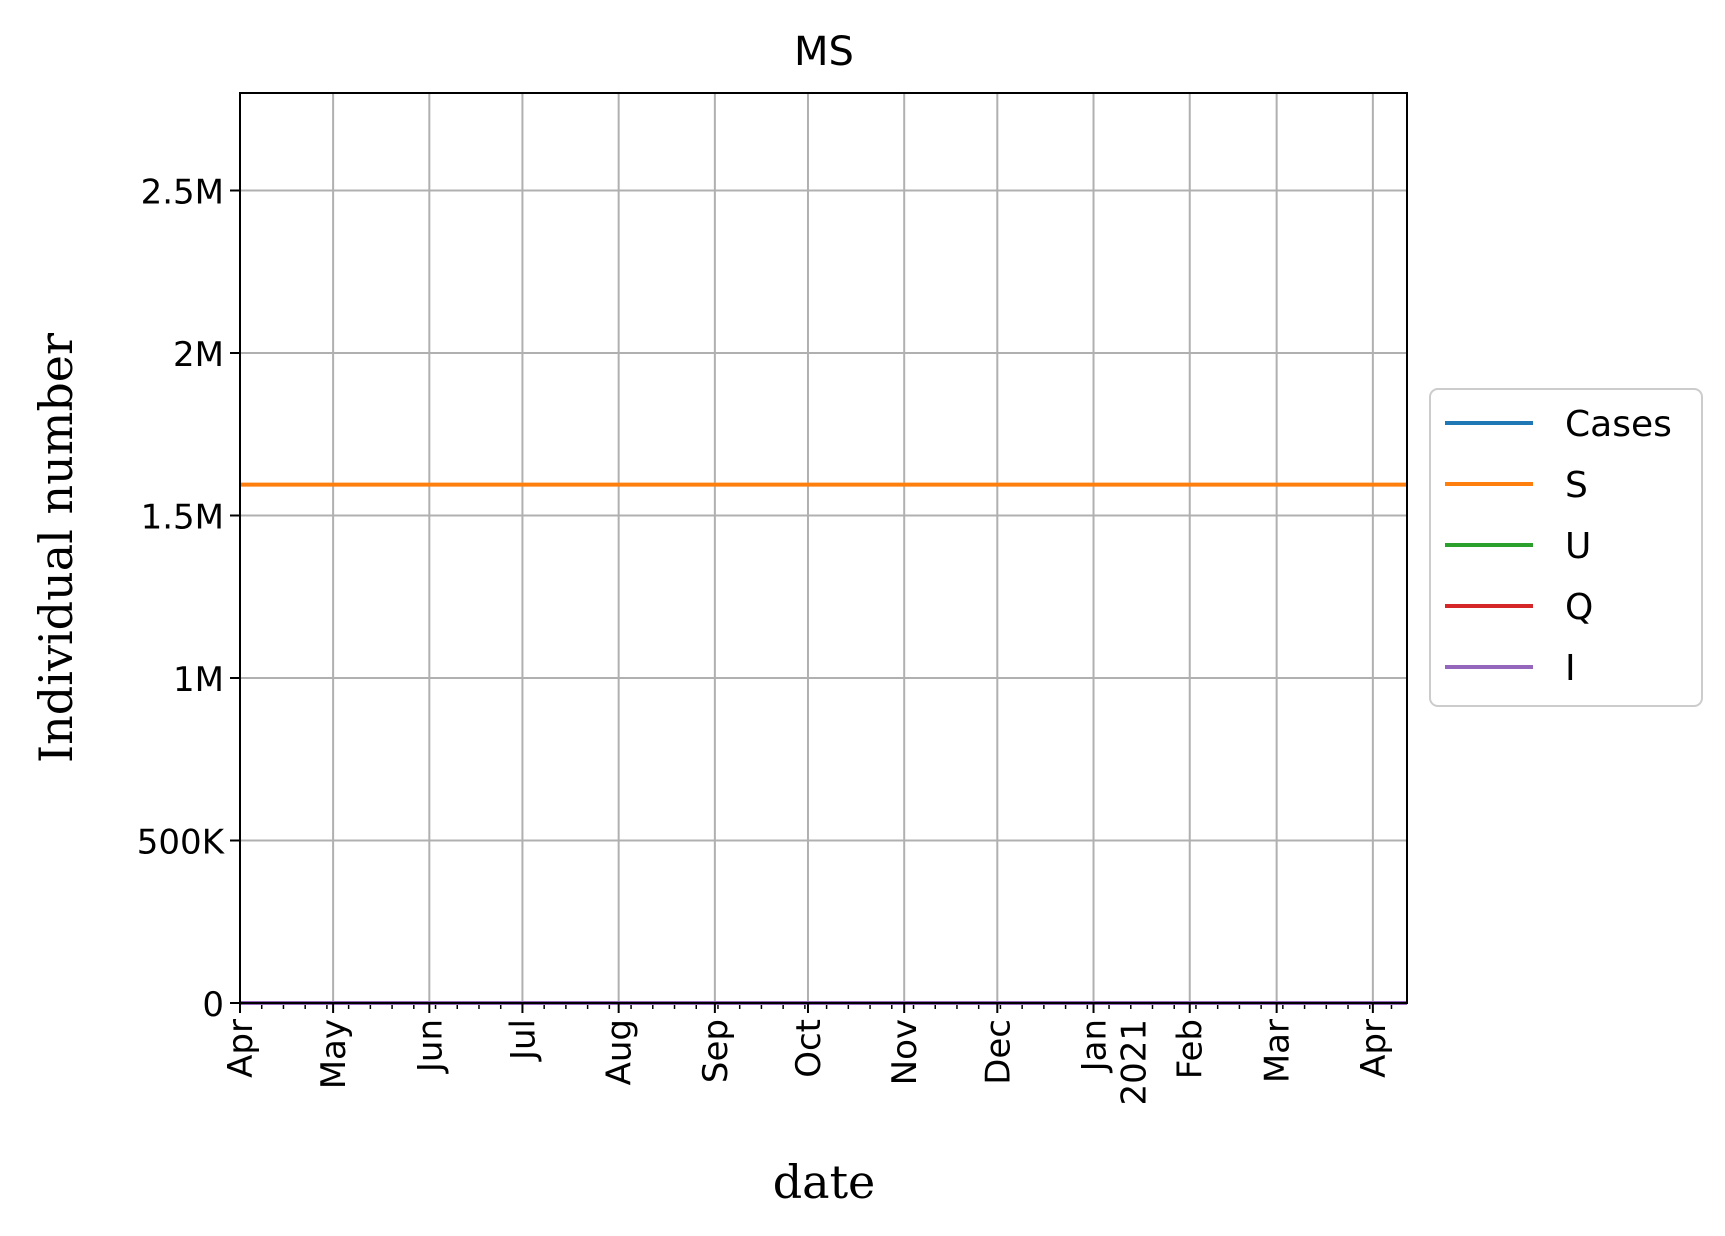  I want to click on x-tick-label: Mar, so click(1278, 1051).